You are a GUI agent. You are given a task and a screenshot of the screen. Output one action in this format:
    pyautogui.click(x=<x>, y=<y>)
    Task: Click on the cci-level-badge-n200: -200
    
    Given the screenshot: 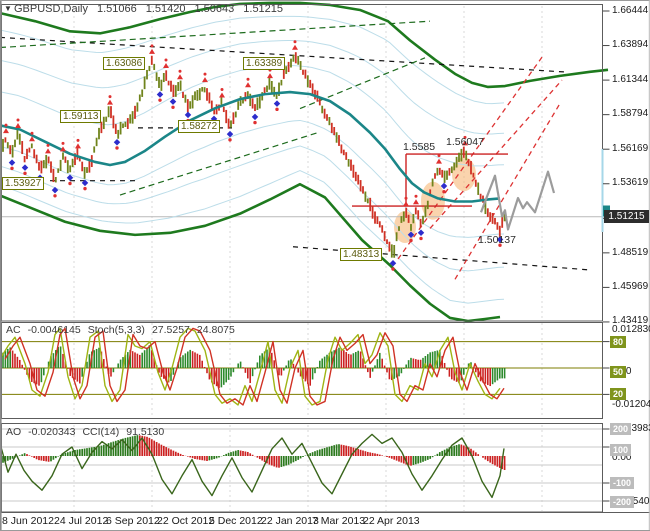 What is the action you would take?
    pyautogui.click(x=622, y=502)
    